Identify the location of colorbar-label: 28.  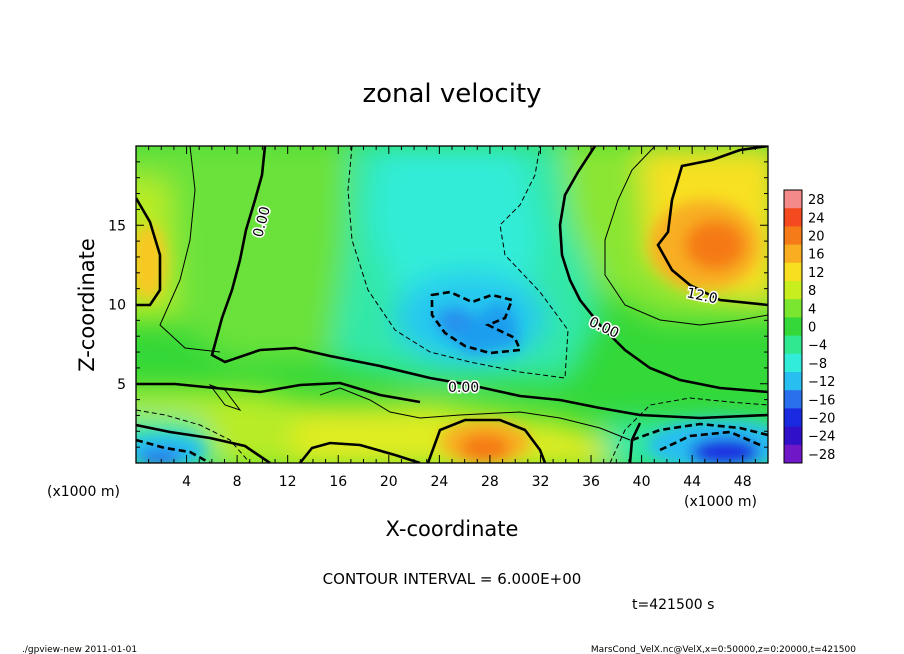
(816, 200).